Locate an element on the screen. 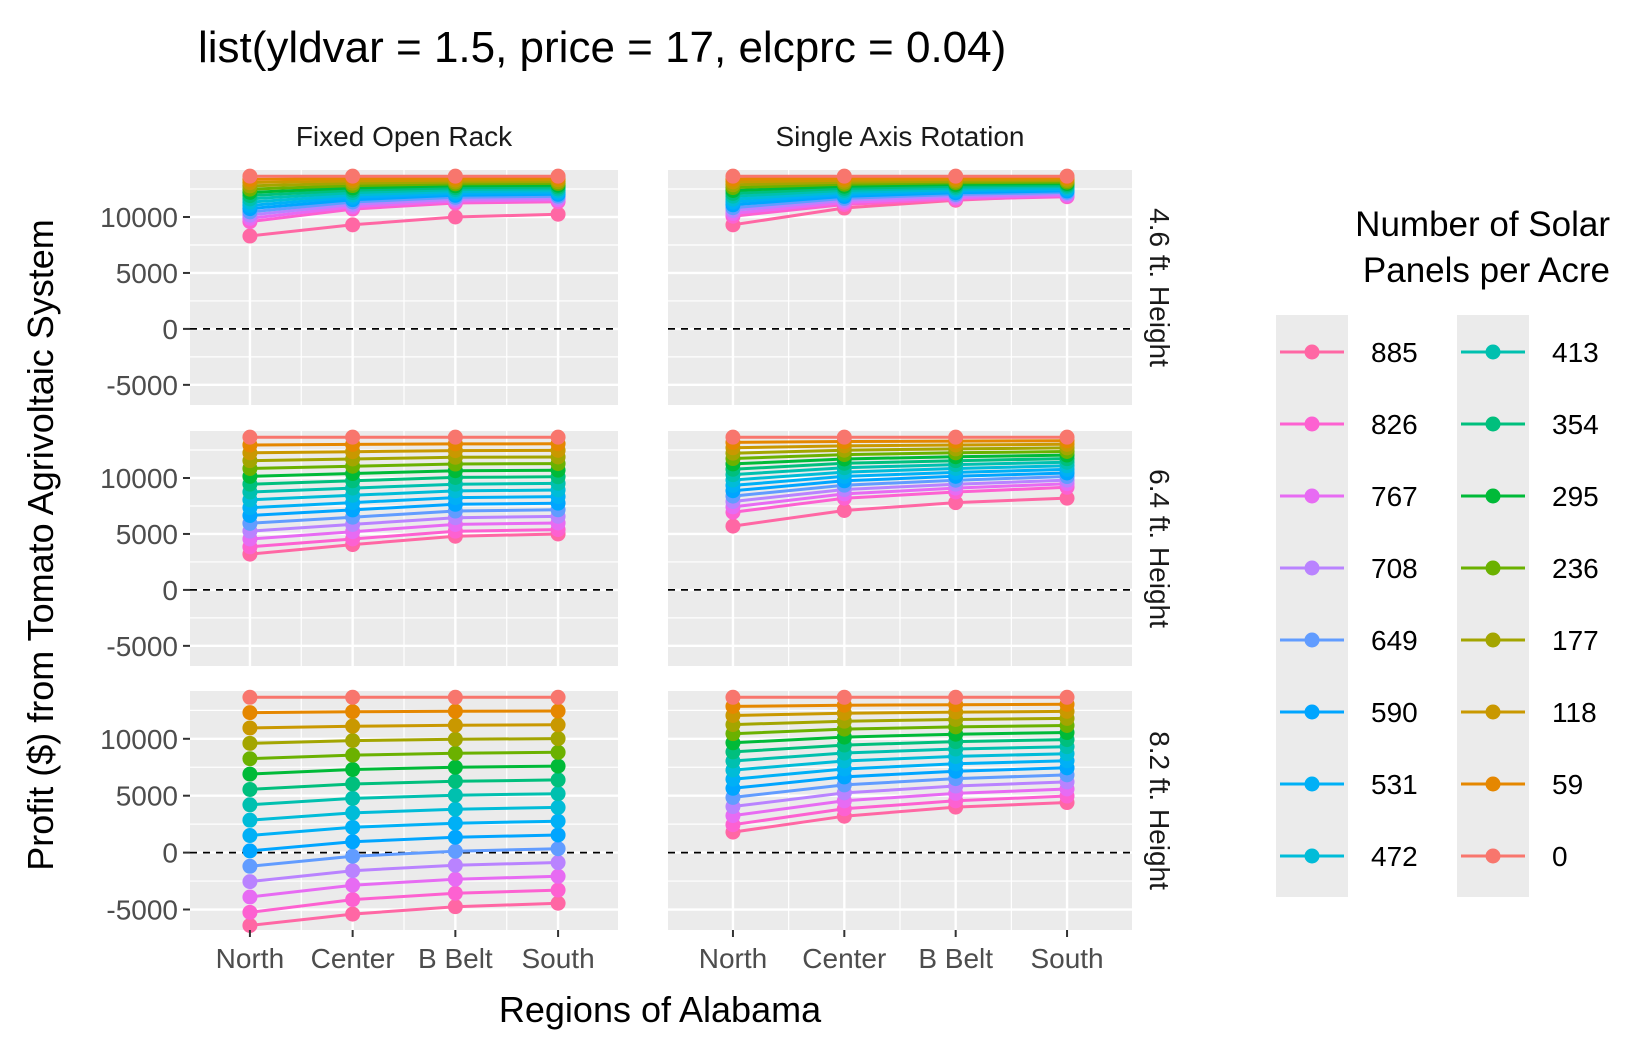 This screenshot has height=1049, width=1649. legend-label: 177 is located at coordinates (1575, 640).